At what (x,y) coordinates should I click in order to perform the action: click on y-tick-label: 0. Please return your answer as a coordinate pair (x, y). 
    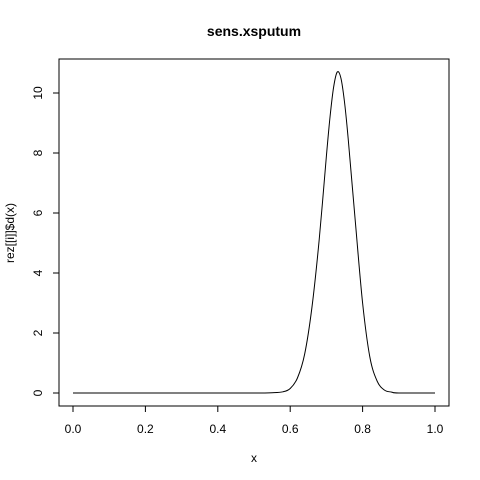
    Looking at the image, I should click on (38, 392).